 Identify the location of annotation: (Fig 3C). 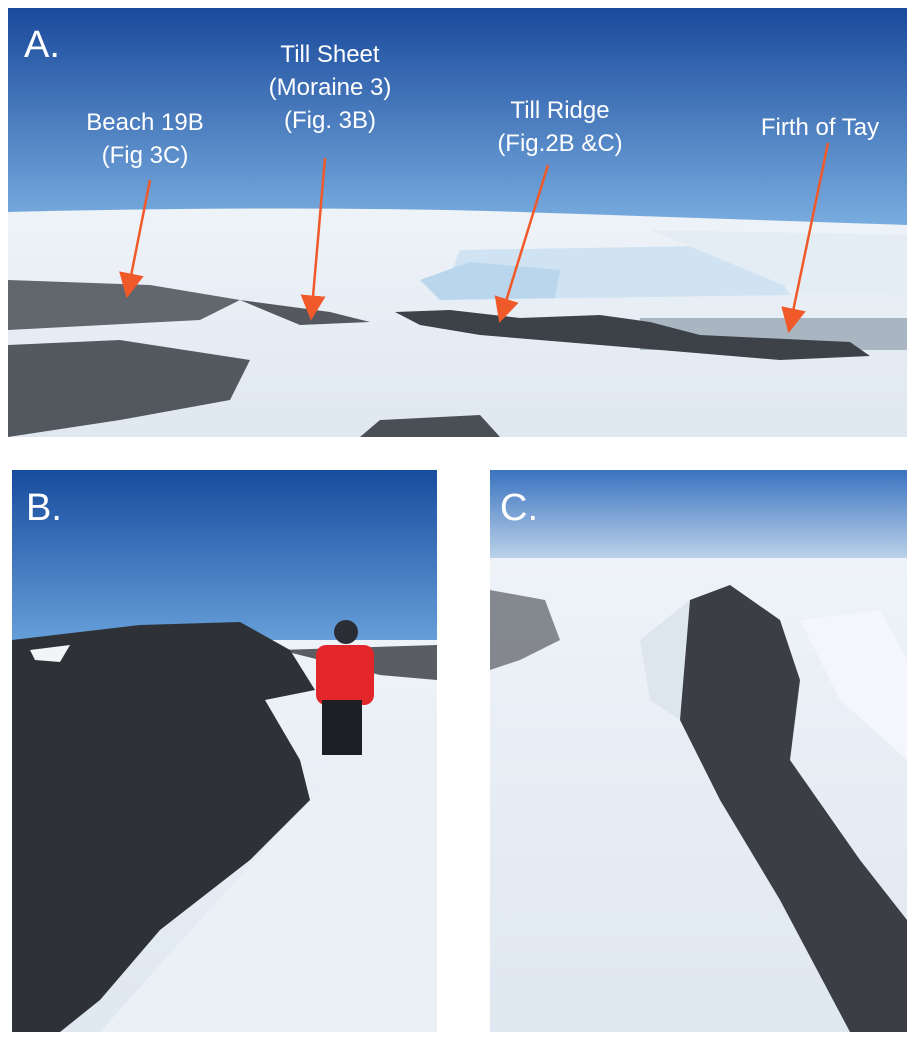
(145, 155).